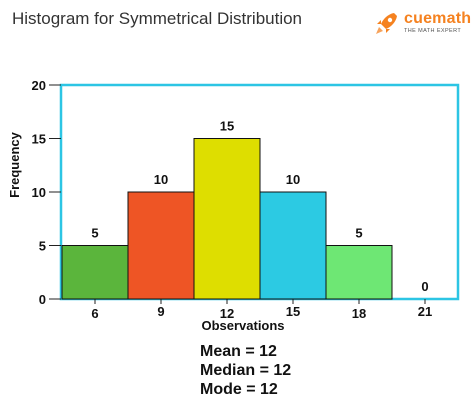 This screenshot has width=474, height=406. What do you see at coordinates (14, 164) in the screenshot?
I see `y-axis-label: Frequency` at bounding box center [14, 164].